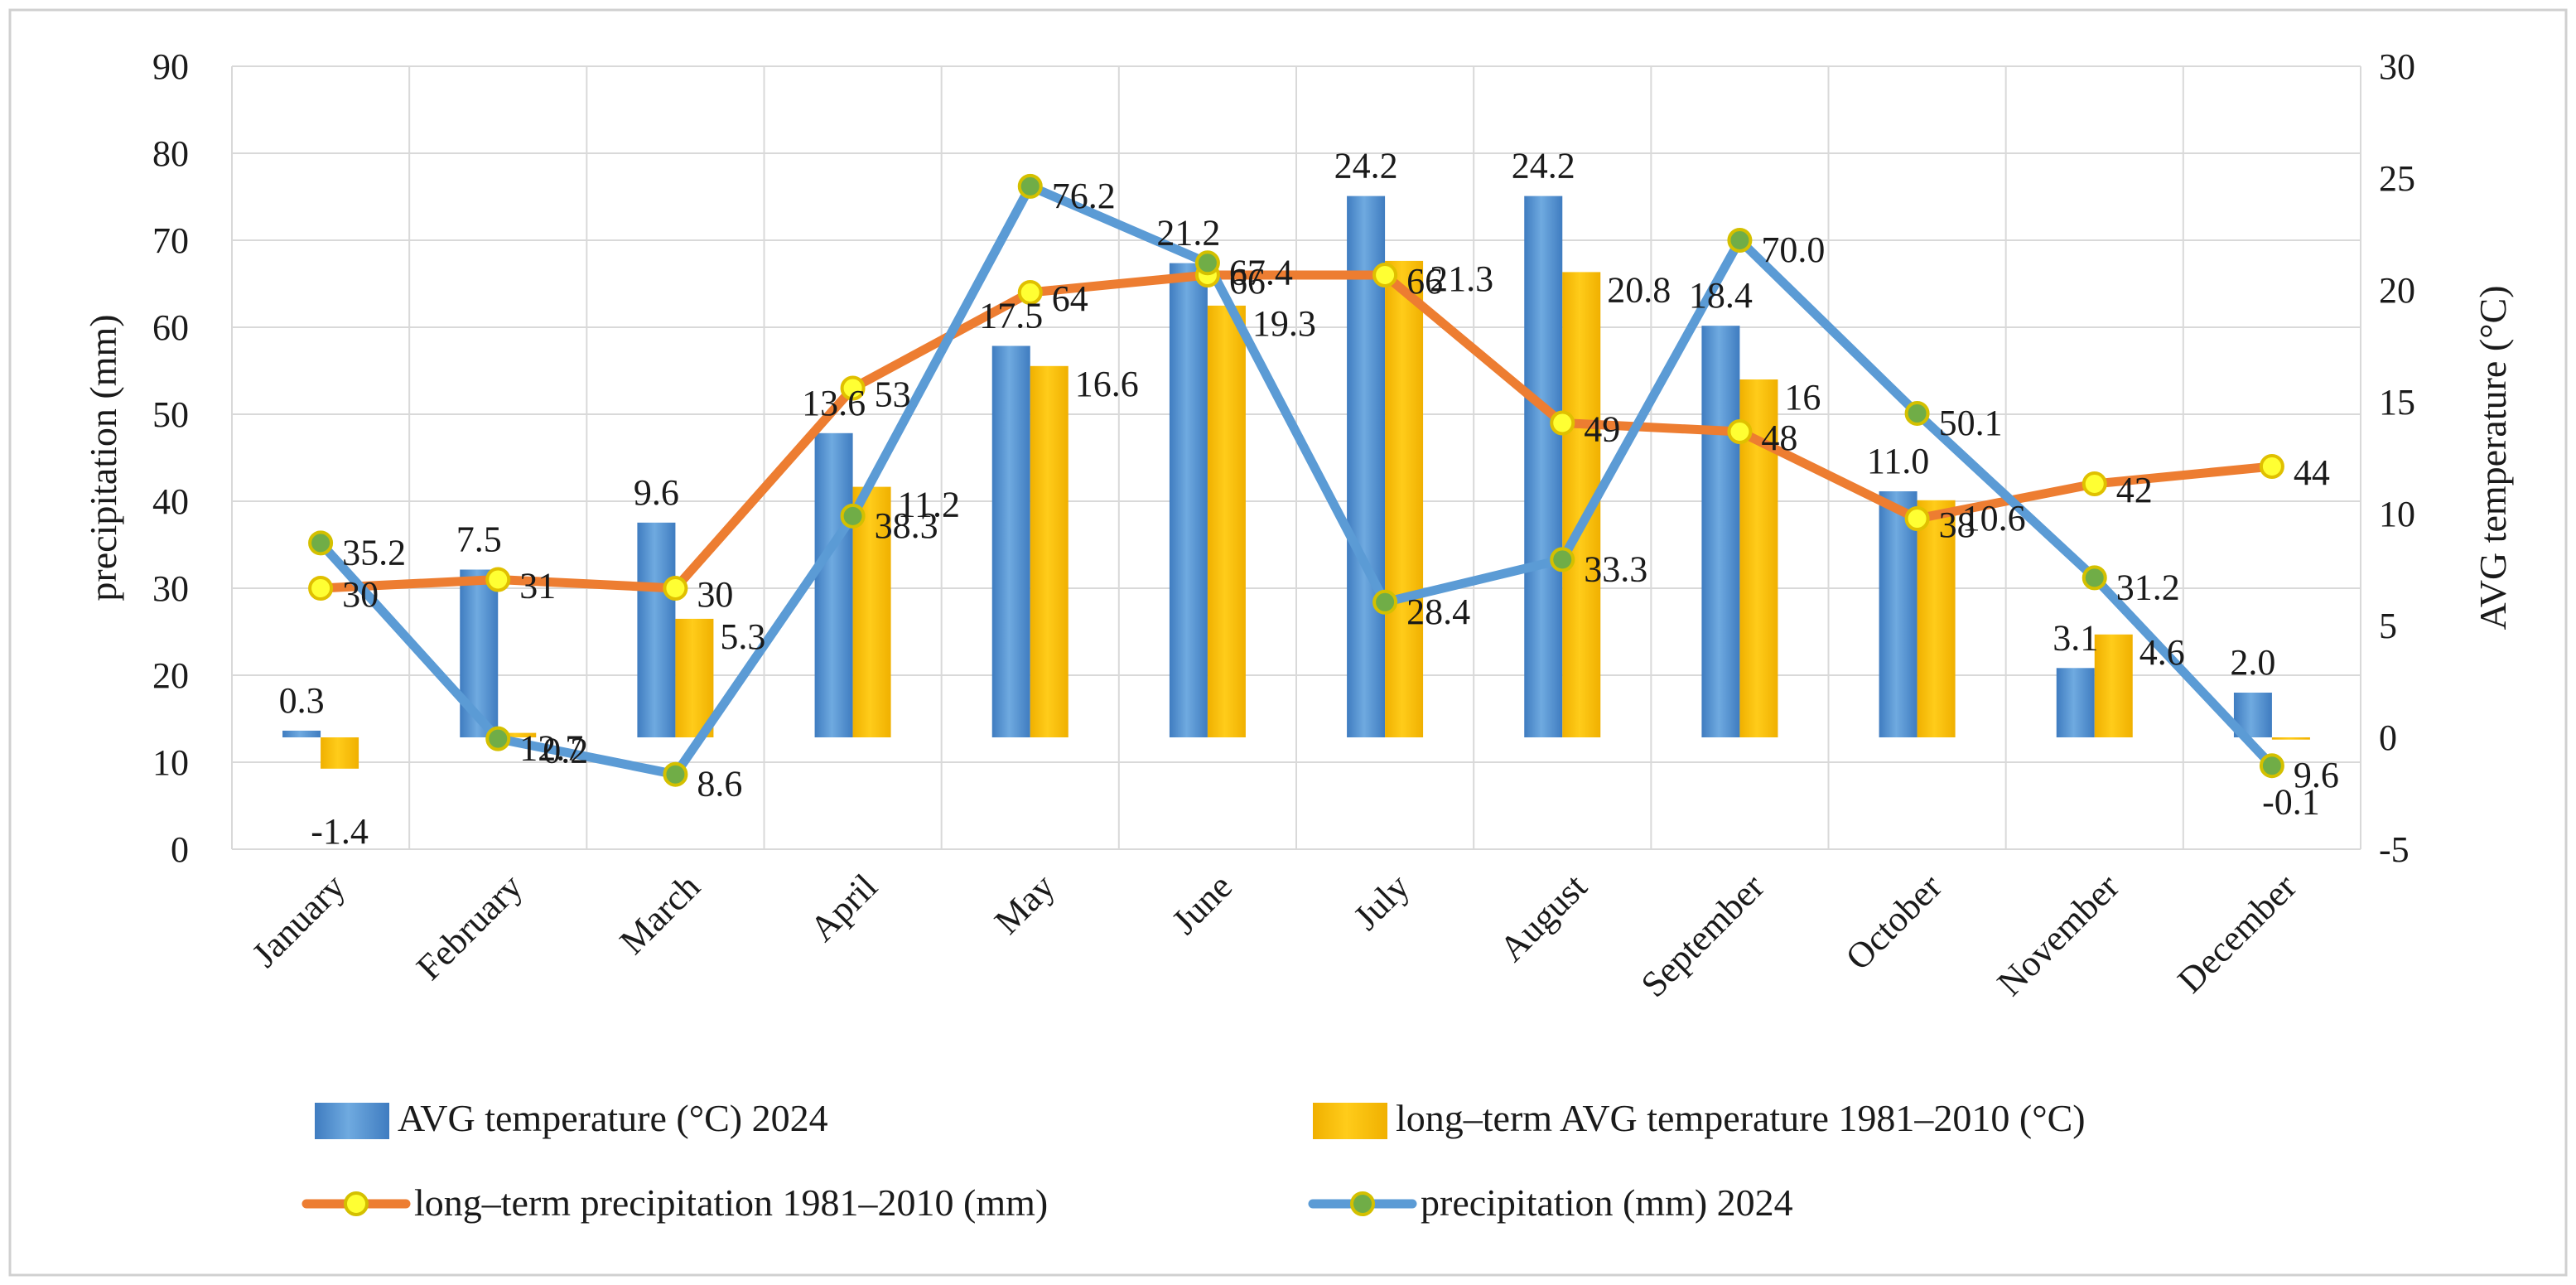 This screenshot has width=2576, height=1285. I want to click on precip-2024-label: 67.4, so click(1261, 272).